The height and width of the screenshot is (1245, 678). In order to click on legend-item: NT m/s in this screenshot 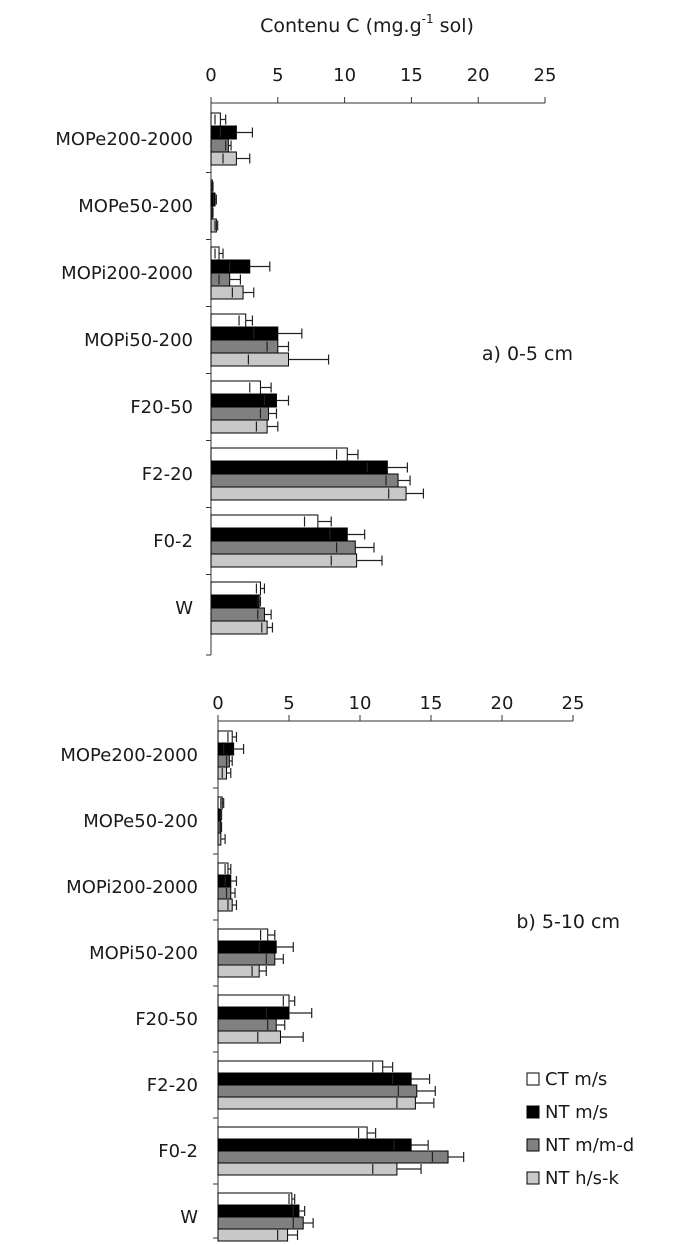, I will do `click(567, 1112)`.